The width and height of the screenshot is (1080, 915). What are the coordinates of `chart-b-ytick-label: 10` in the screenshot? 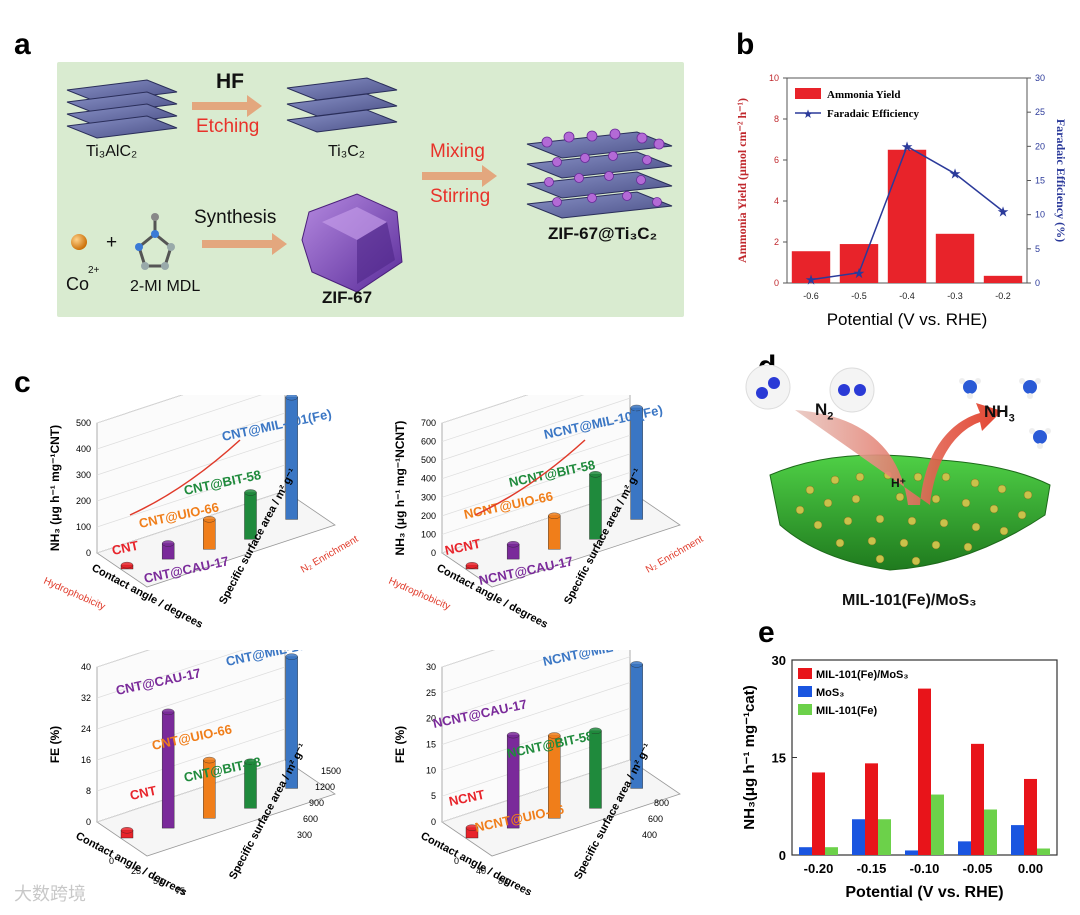 It's located at (774, 78).